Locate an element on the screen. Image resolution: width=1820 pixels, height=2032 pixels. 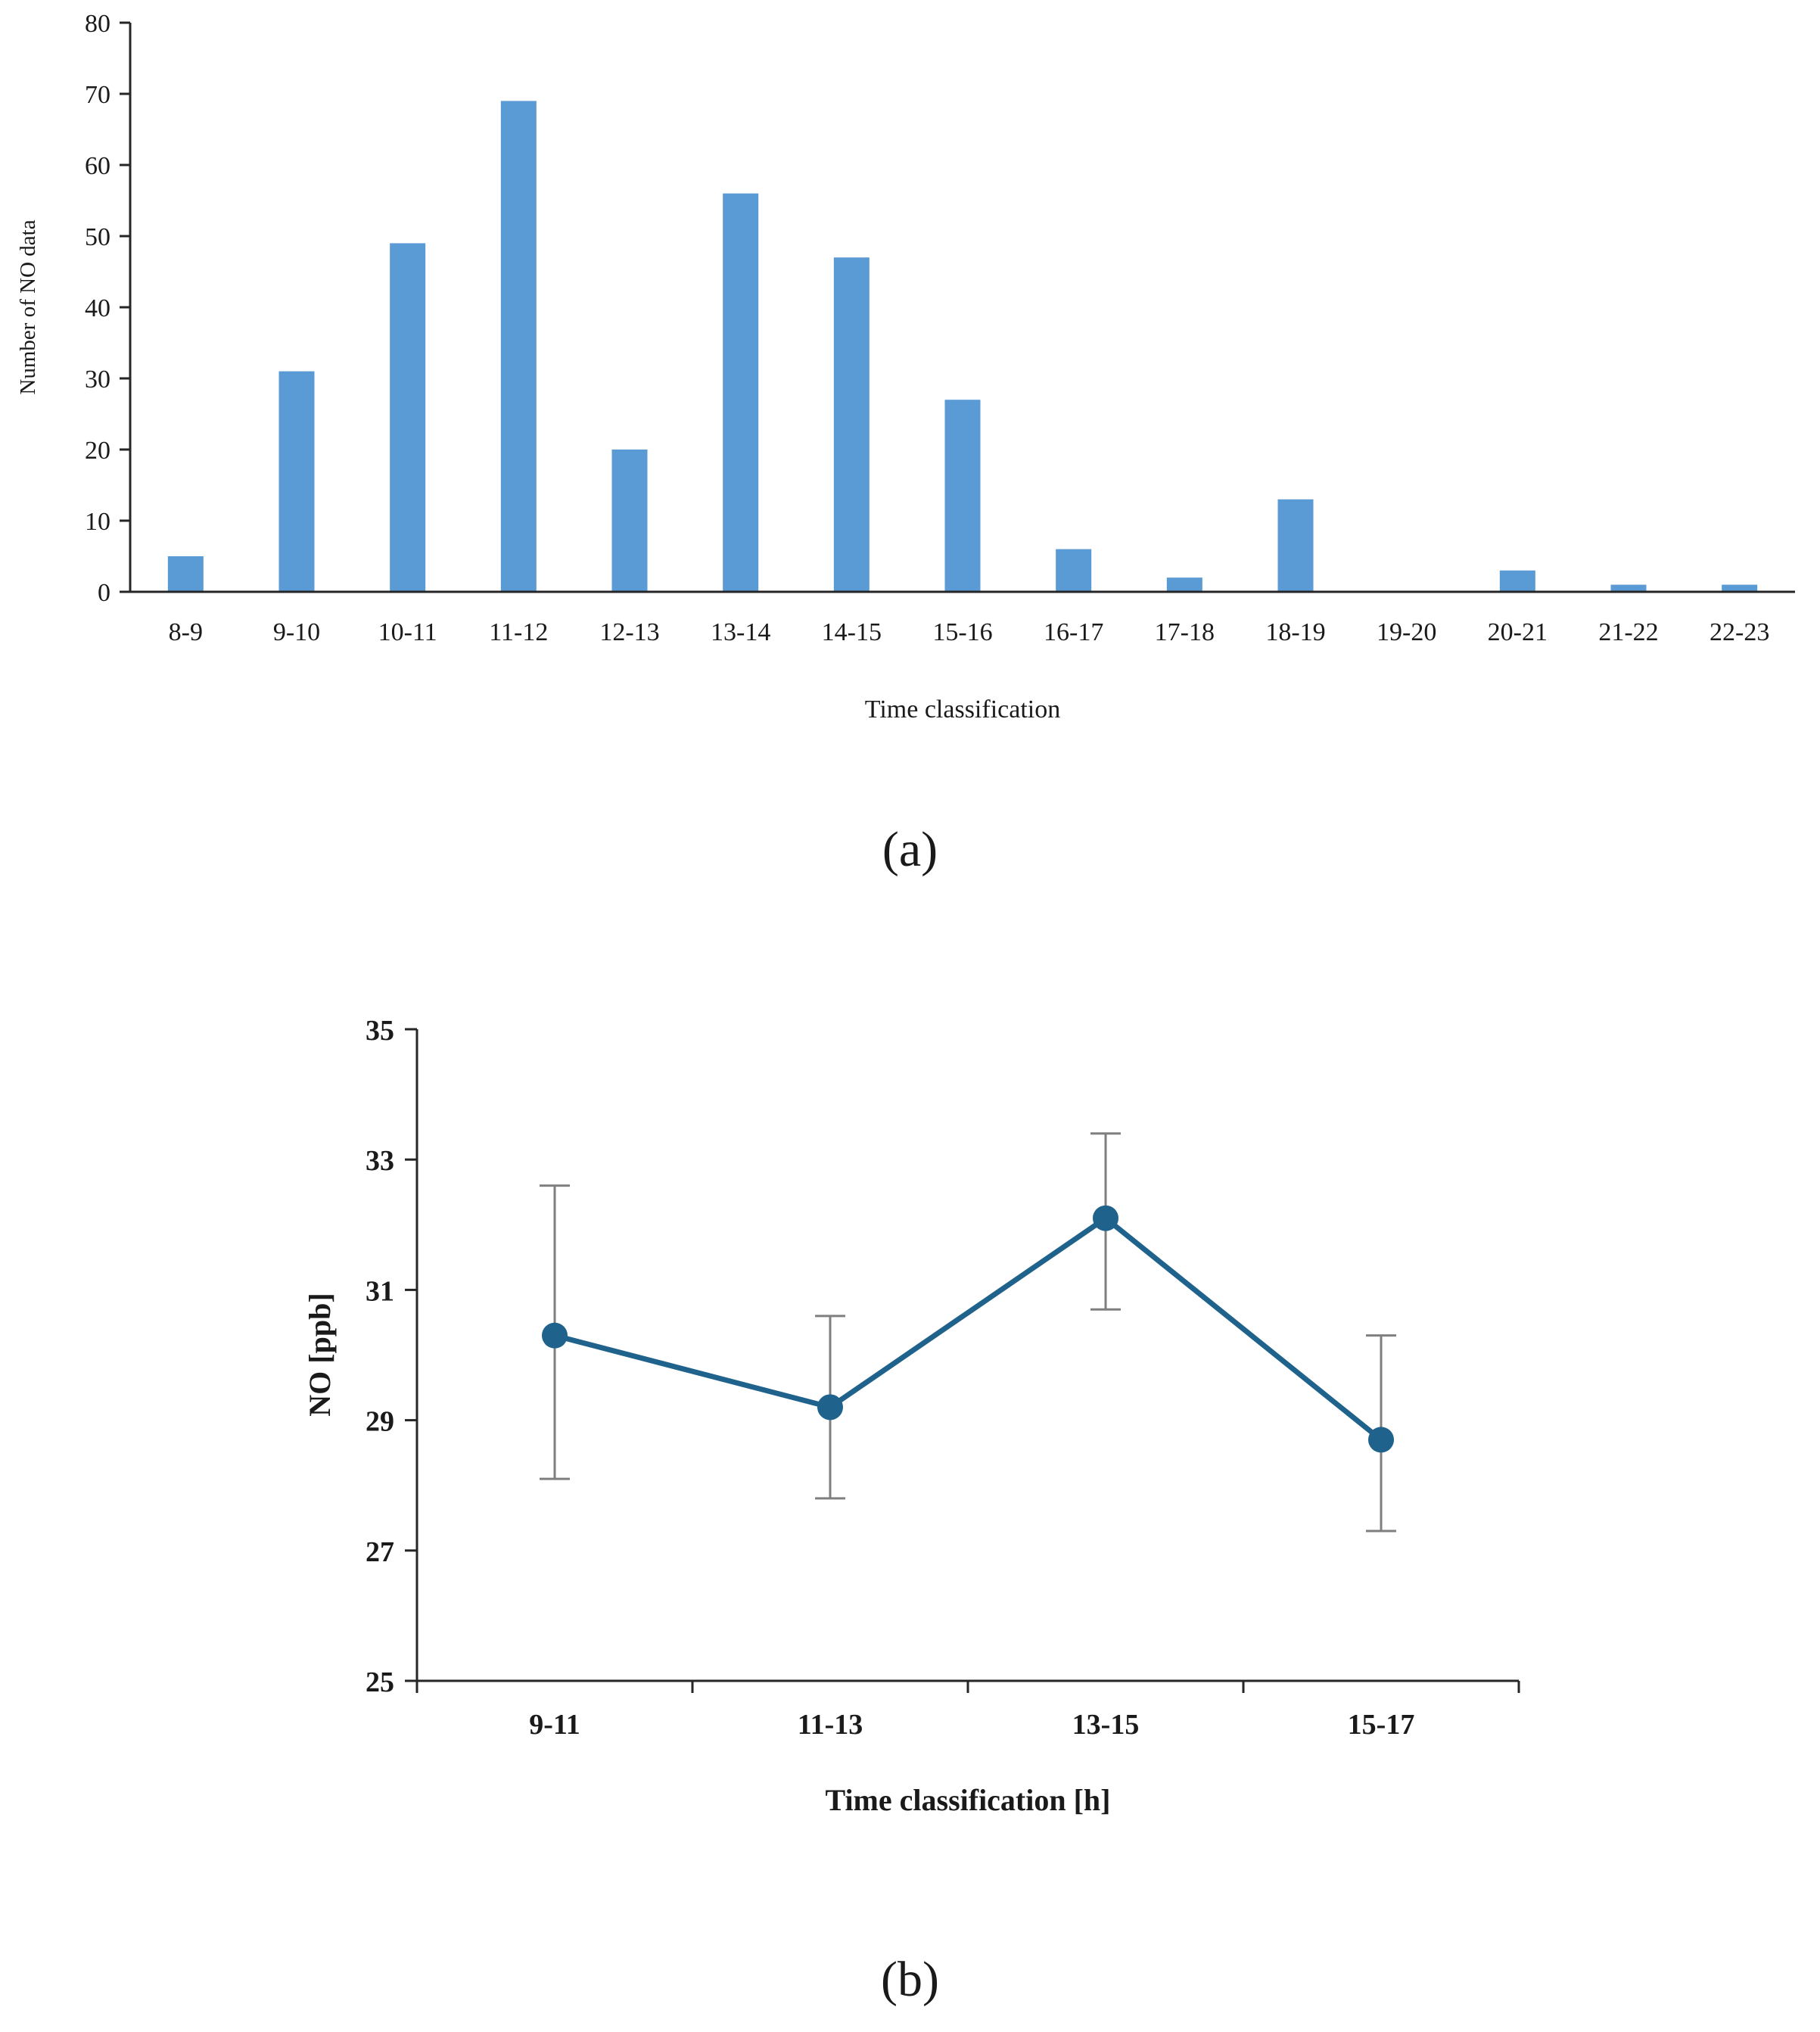
x-category-label: 18-19 is located at coordinates (1295, 632).